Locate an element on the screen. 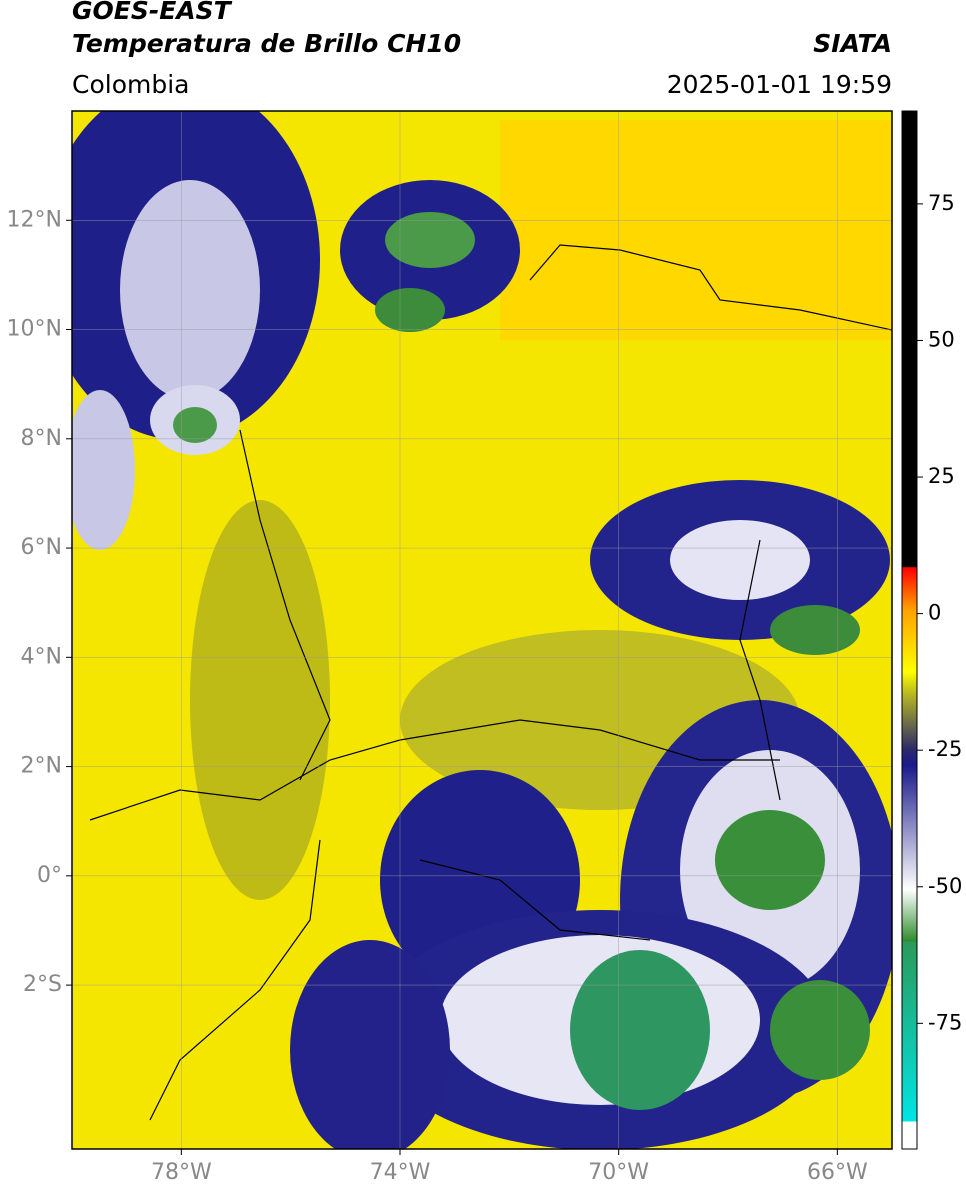  y-tick-label: 4°N is located at coordinates (41, 656).